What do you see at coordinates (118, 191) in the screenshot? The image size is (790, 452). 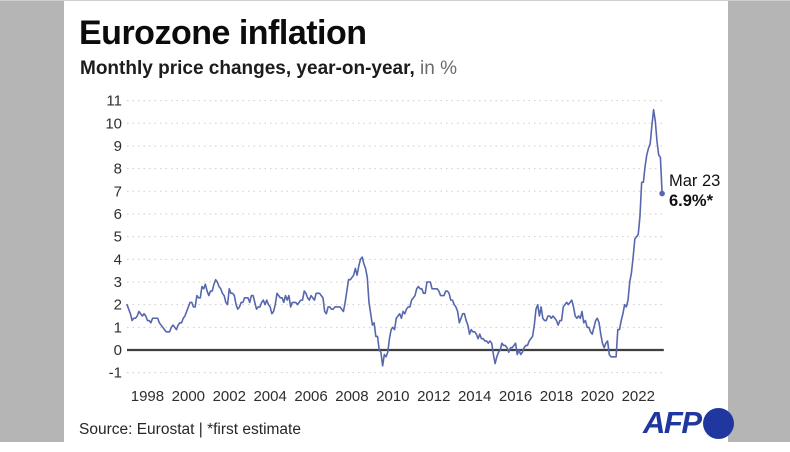 I see `y-tick-label: 7` at bounding box center [118, 191].